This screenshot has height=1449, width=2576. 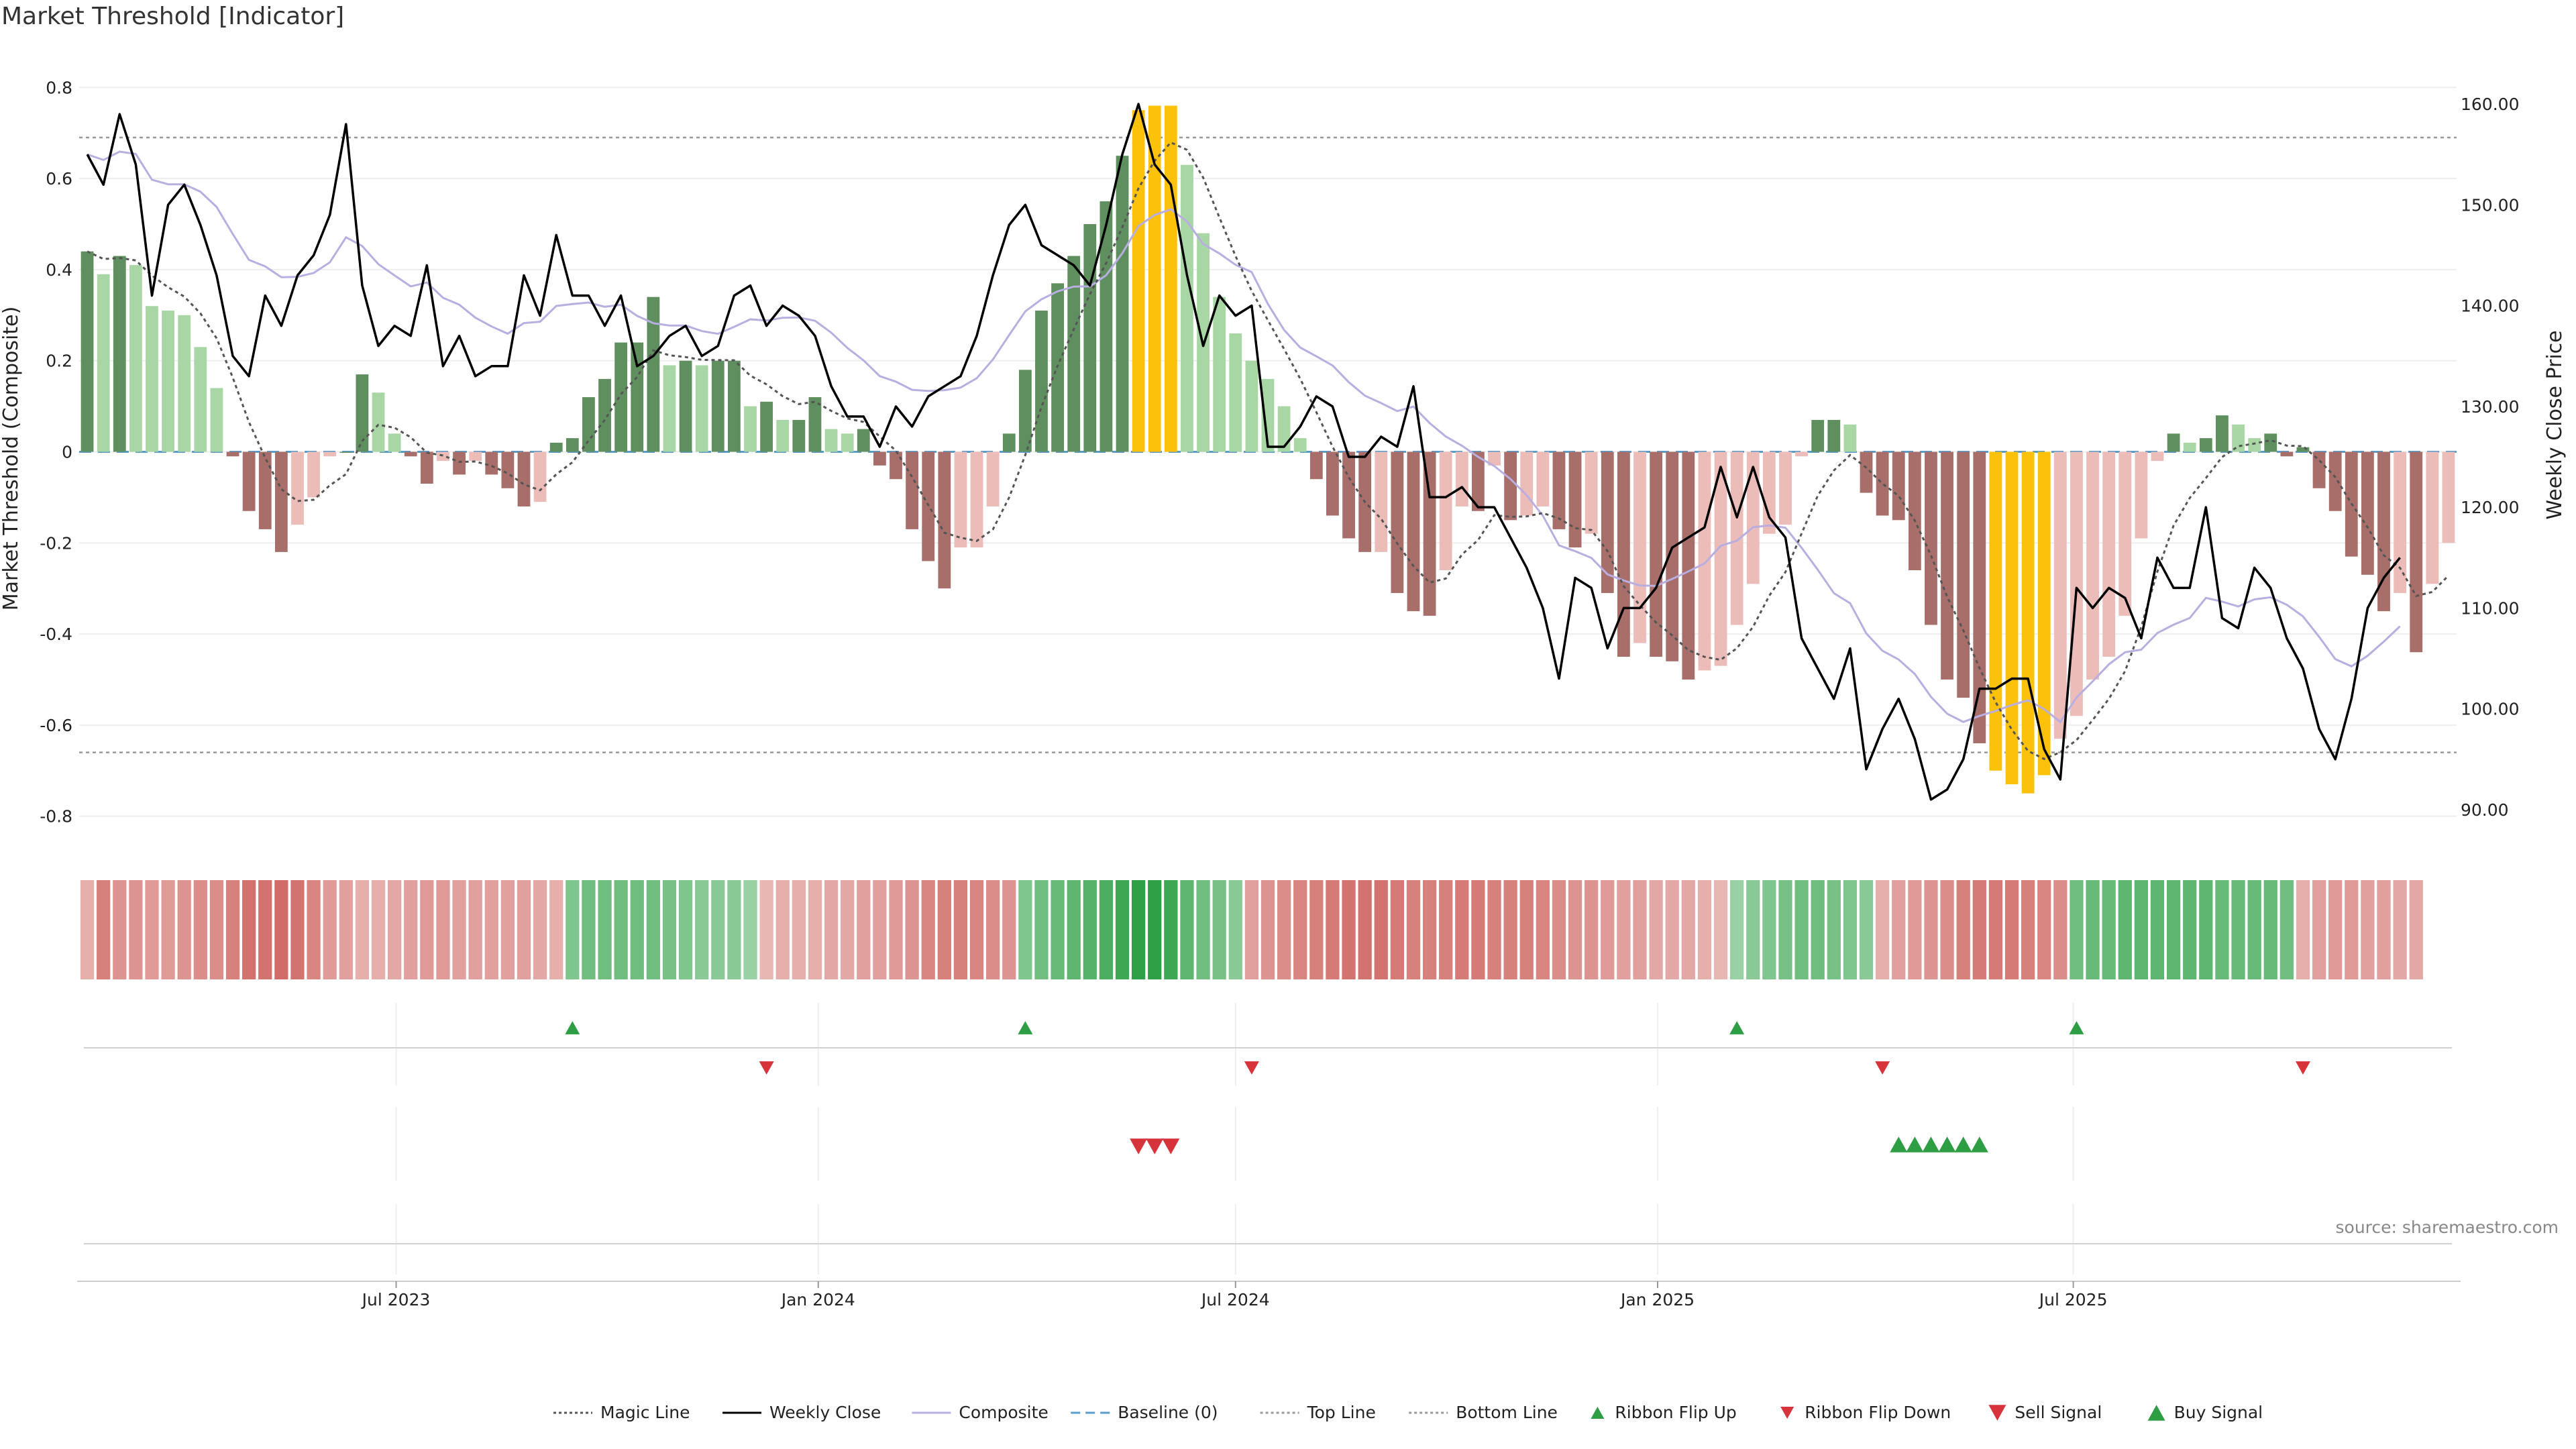 What do you see at coordinates (2302, 1068) in the screenshot?
I see `ribbon-flip-down-marker` at bounding box center [2302, 1068].